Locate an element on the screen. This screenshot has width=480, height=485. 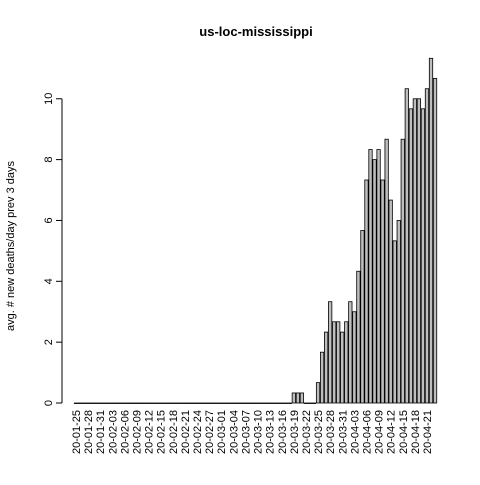
x-tick-label: 20-03-19 is located at coordinates (295, 432).